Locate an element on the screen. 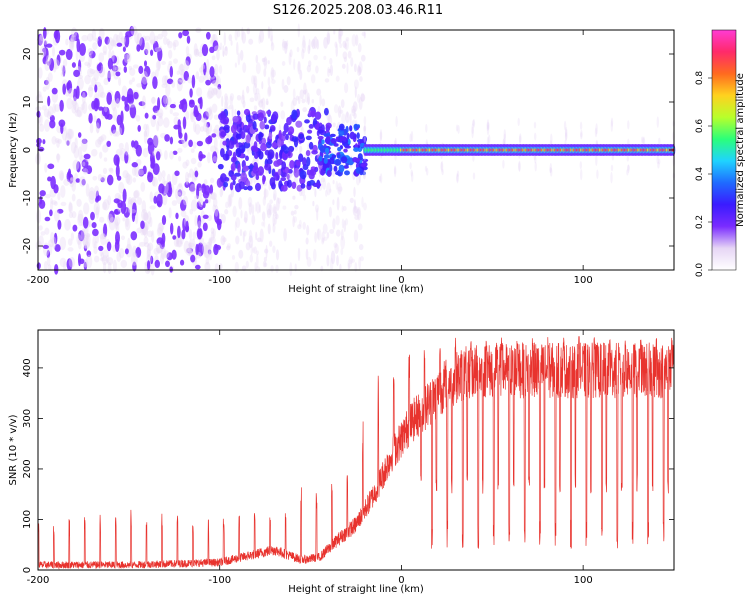 This screenshot has width=750, height=600. y-tick-label: 20 is located at coordinates (27, 54).